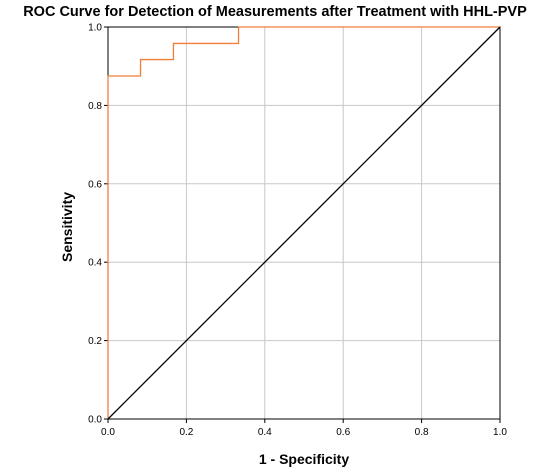 Image resolution: width=550 pixels, height=473 pixels. I want to click on x-tick-label: 0.2, so click(186, 432).